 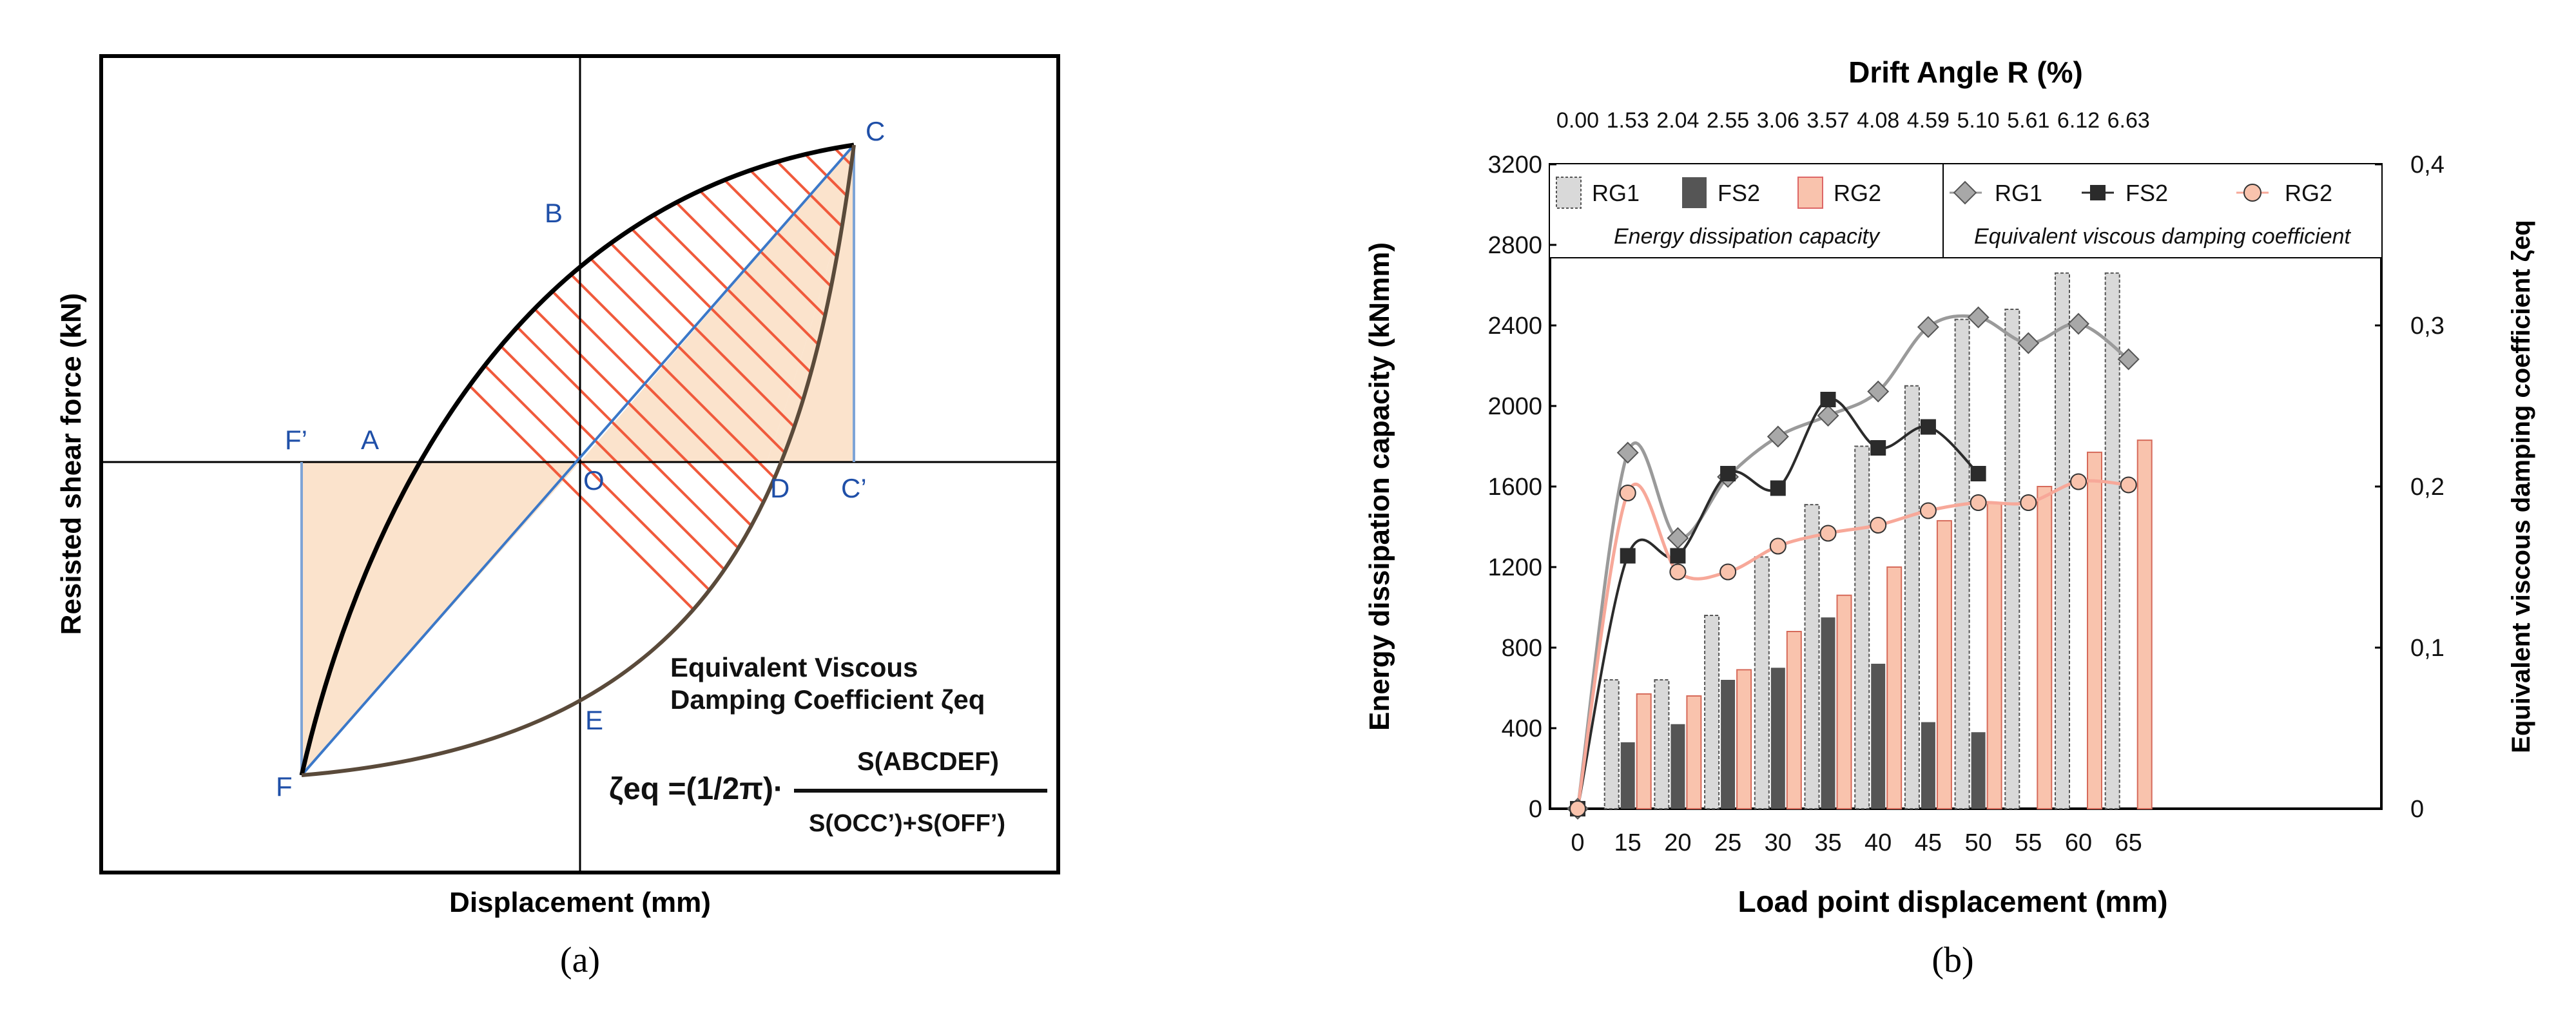 I want to click on legend-label-rg1-line: RG1, so click(x=2018, y=193).